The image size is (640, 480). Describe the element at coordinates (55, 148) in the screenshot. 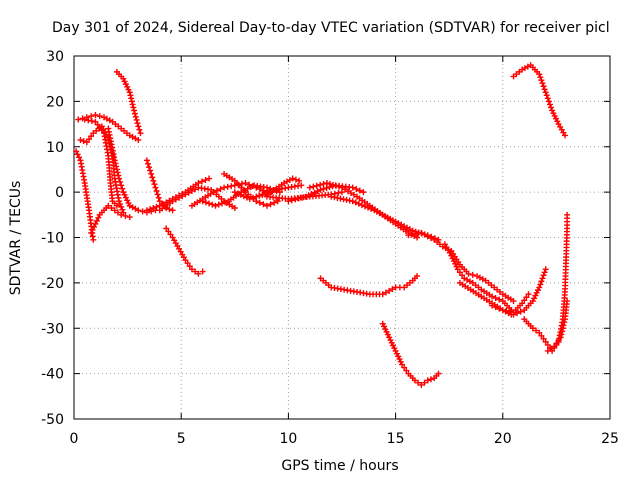

I see `y-tick-label: 10` at that location.